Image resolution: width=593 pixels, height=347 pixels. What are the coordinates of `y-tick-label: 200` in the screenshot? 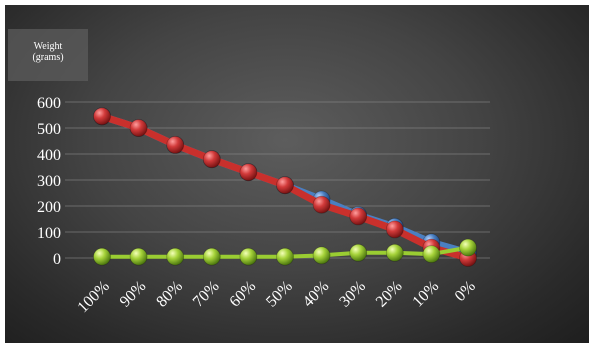 It's located at (49, 207).